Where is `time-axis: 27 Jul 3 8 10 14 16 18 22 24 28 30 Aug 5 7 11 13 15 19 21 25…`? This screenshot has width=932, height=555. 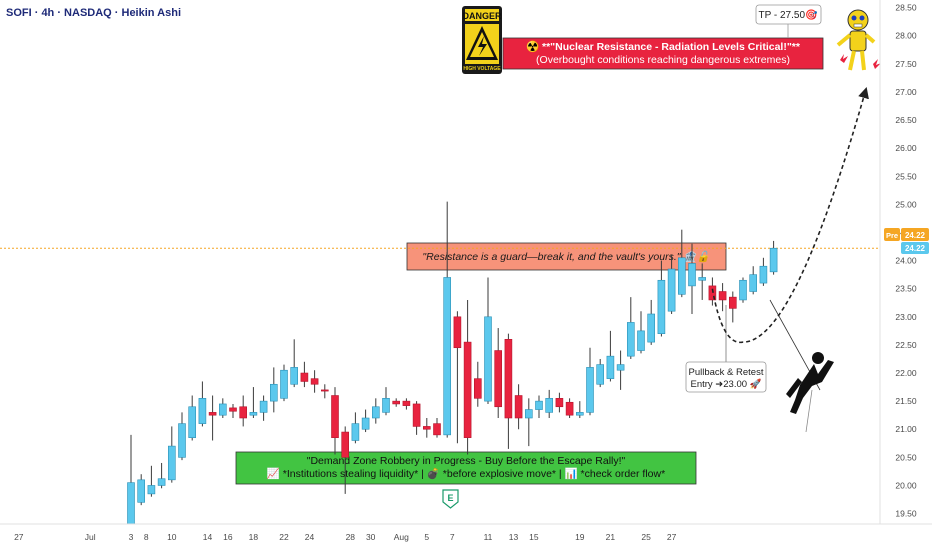 time-axis: 27 Jul 3 8 10 14 16 18 22 24 28 30 Aug 5 7 11 13 15 19 21 25… is located at coordinates (466, 536).